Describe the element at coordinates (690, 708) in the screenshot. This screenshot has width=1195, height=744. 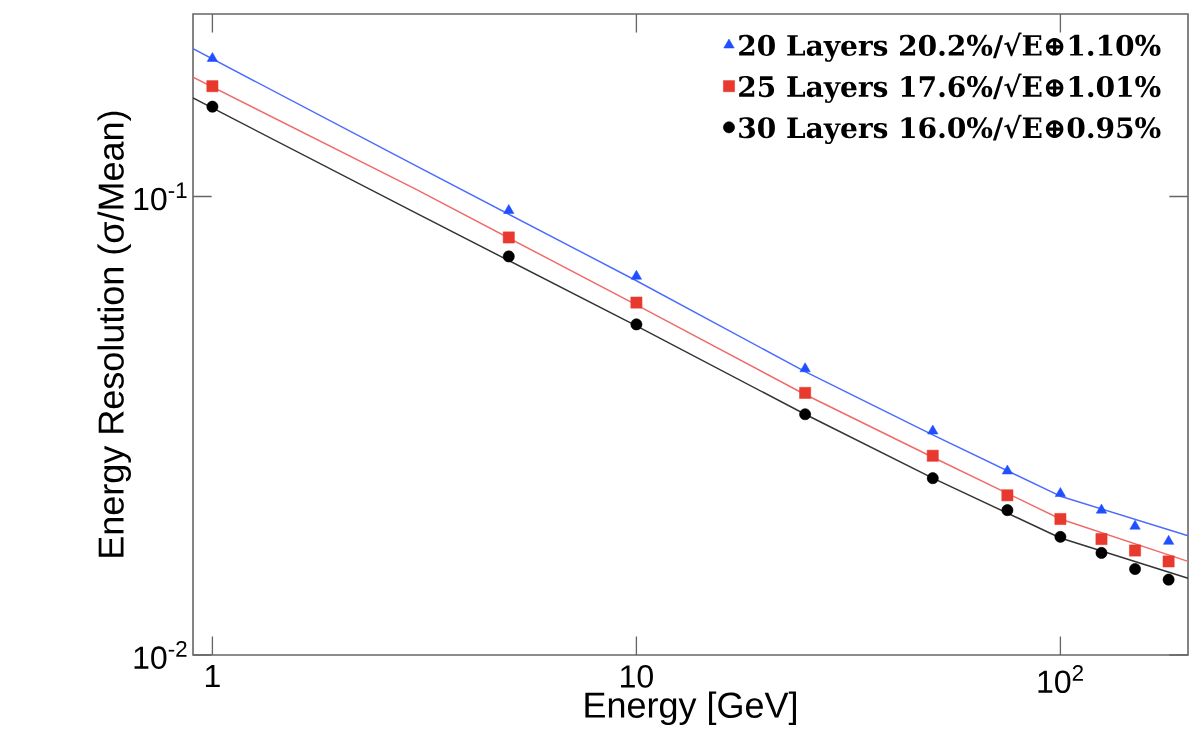
I see `x-axis-title: Energy [GeV]` at that location.